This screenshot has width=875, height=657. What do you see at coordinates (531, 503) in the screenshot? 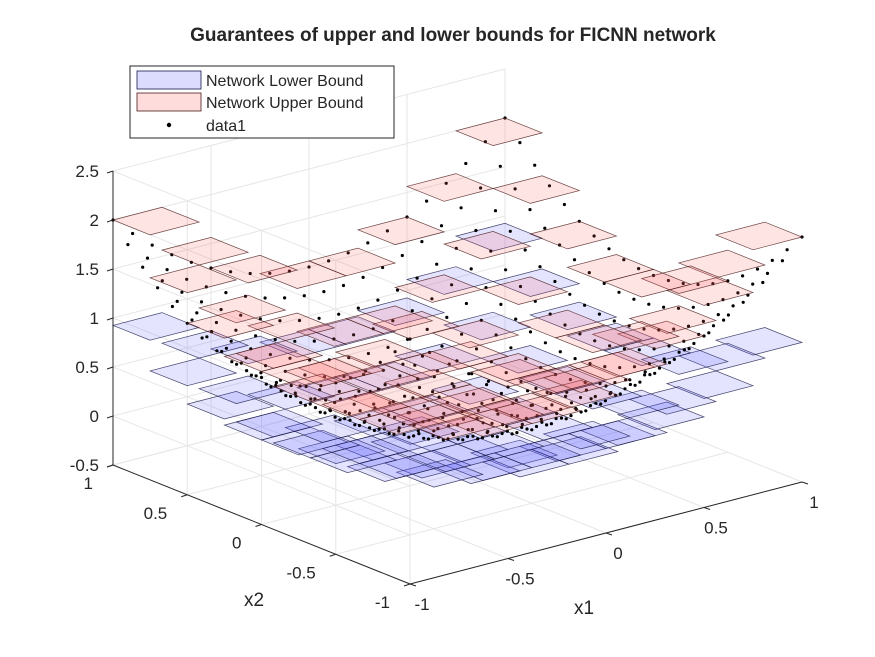
I see `grid-line-y` at bounding box center [531, 503].